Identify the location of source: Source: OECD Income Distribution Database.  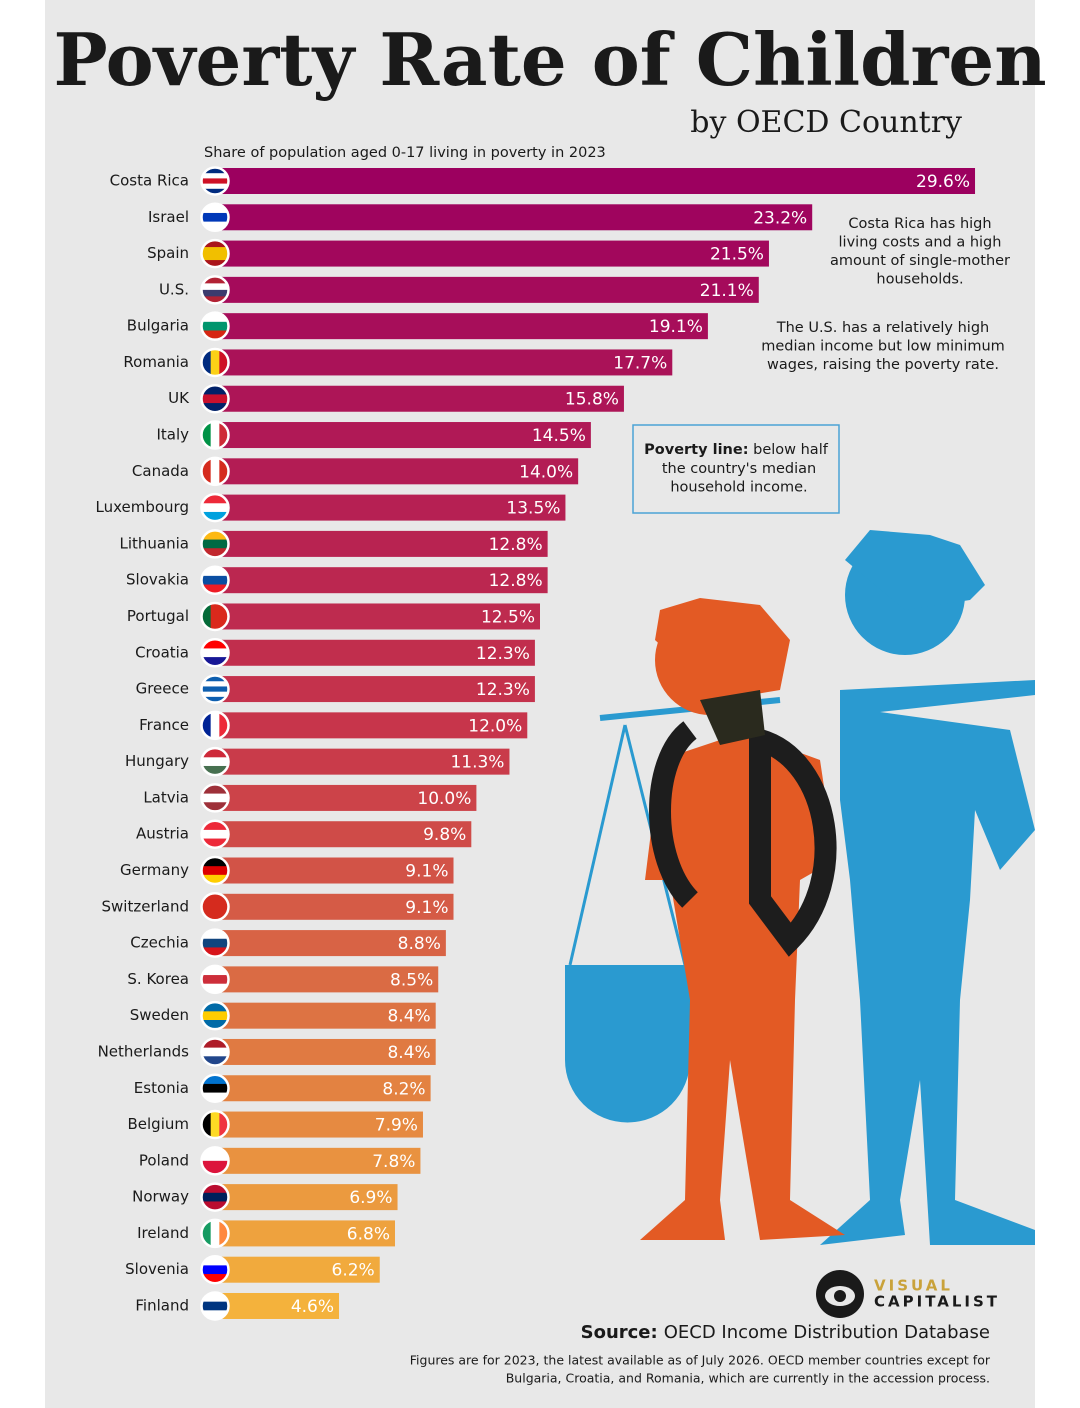
(785, 1332).